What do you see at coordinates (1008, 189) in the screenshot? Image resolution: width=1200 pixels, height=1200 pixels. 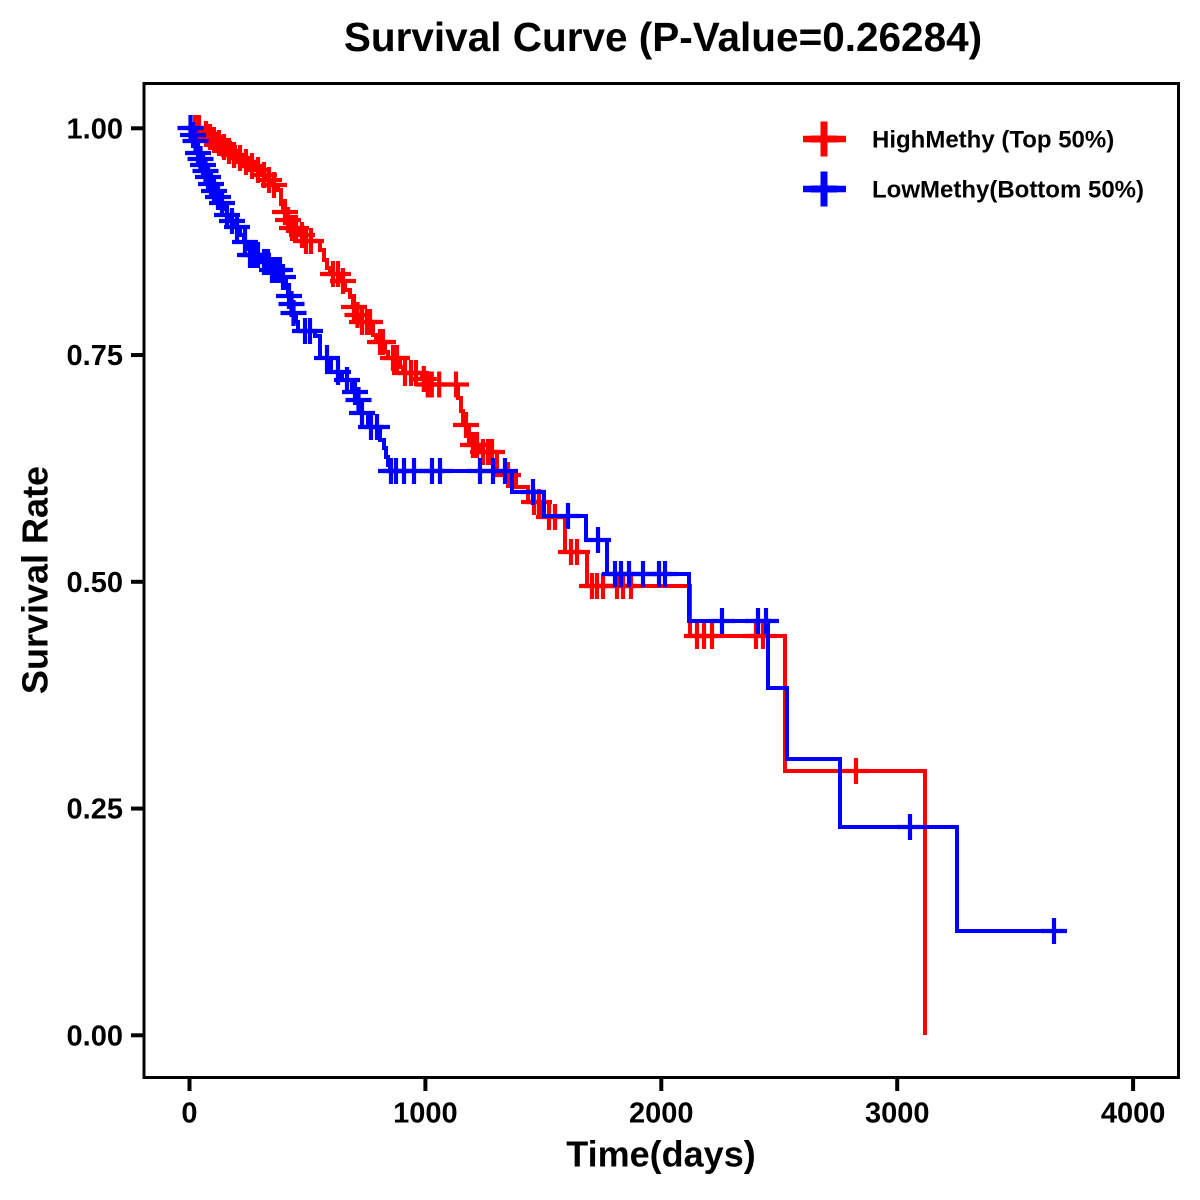 I see `svg-text: LowMethy(Bottom 50%)` at bounding box center [1008, 189].